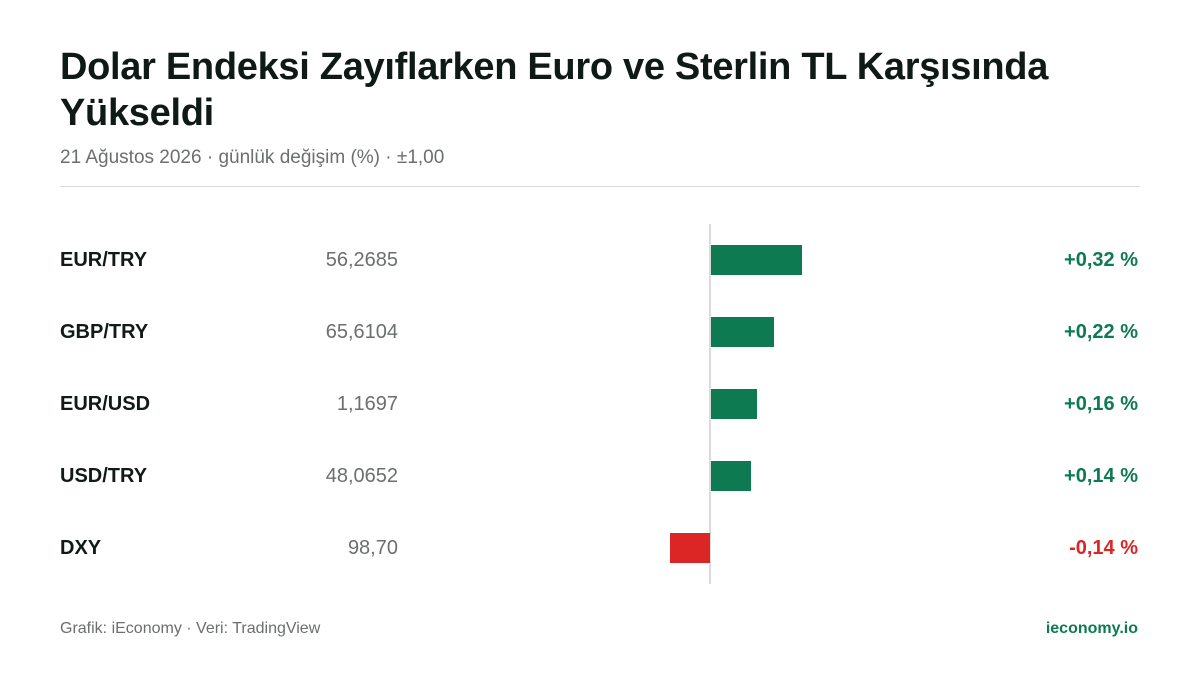 This screenshot has height=675, width=1200. What do you see at coordinates (105, 404) in the screenshot?
I see `category-label: EUR/USD` at bounding box center [105, 404].